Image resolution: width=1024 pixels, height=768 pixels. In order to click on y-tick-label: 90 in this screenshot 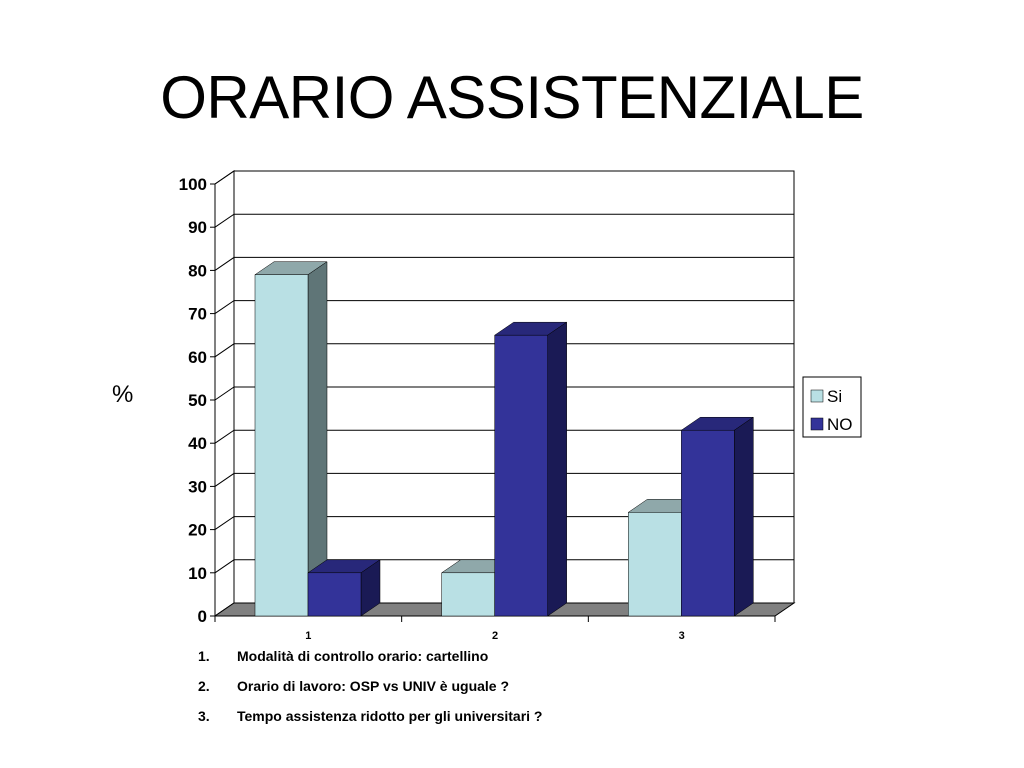, I will do `click(197, 227)`.